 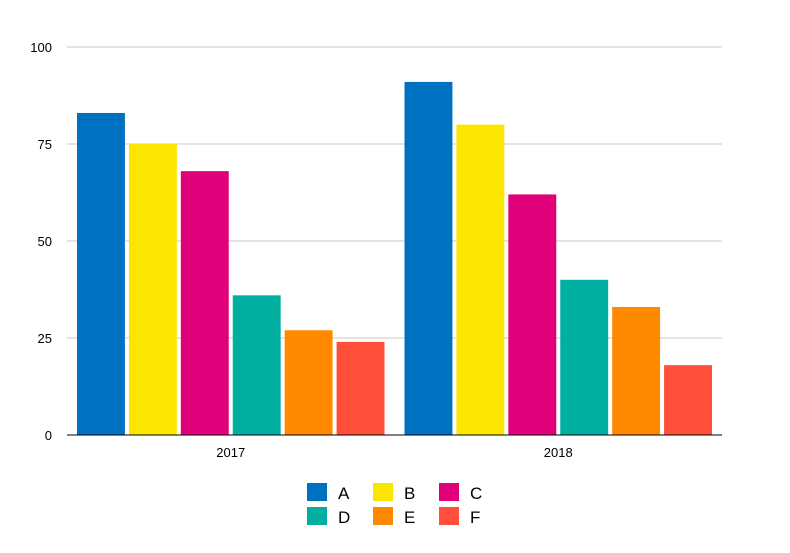 What do you see at coordinates (344, 517) in the screenshot?
I see `legend-label-D: D` at bounding box center [344, 517].